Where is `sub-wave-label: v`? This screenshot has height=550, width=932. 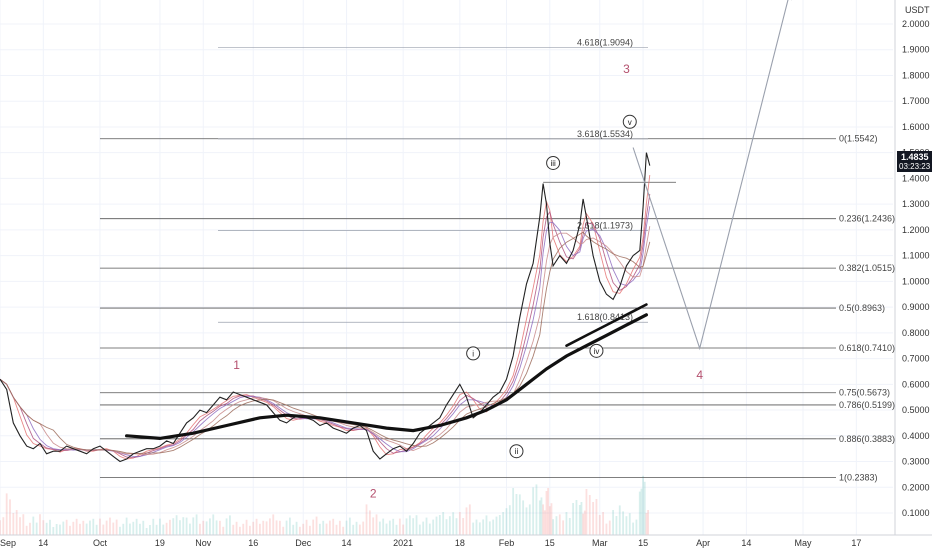
sub-wave-label: v is located at coordinates (630, 122).